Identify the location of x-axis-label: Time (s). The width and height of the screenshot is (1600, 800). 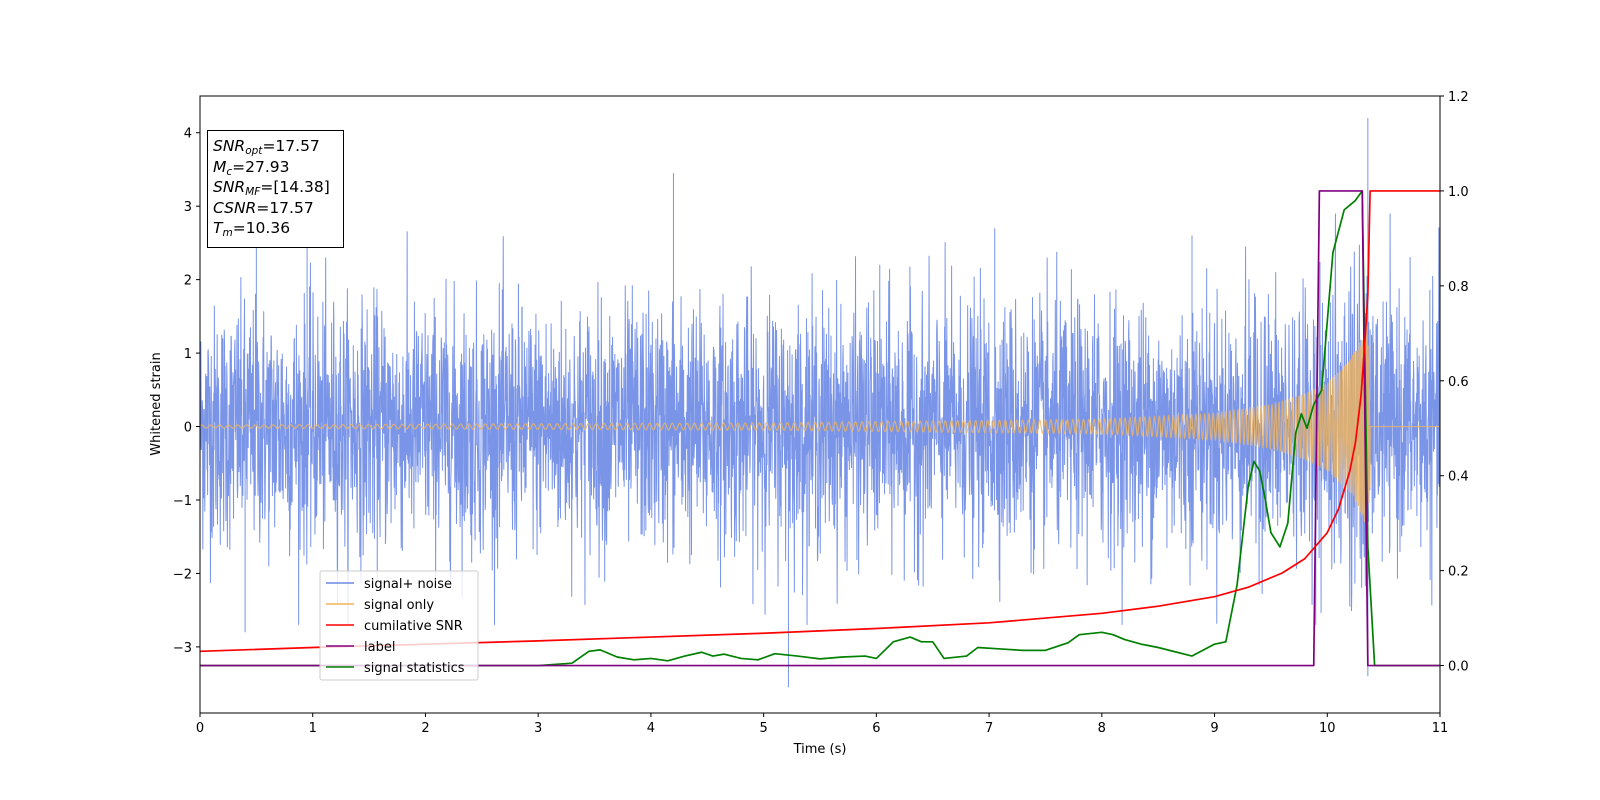
(820, 749).